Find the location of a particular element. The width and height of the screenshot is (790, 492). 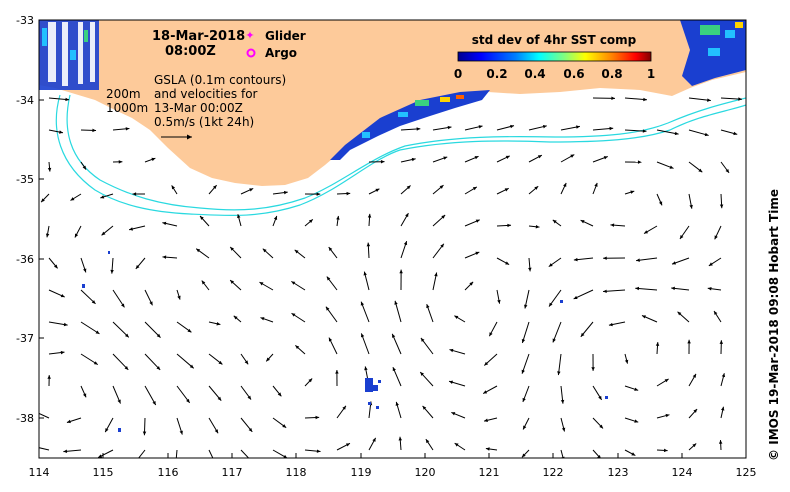

x-tick-label: 122 is located at coordinates (553, 472).